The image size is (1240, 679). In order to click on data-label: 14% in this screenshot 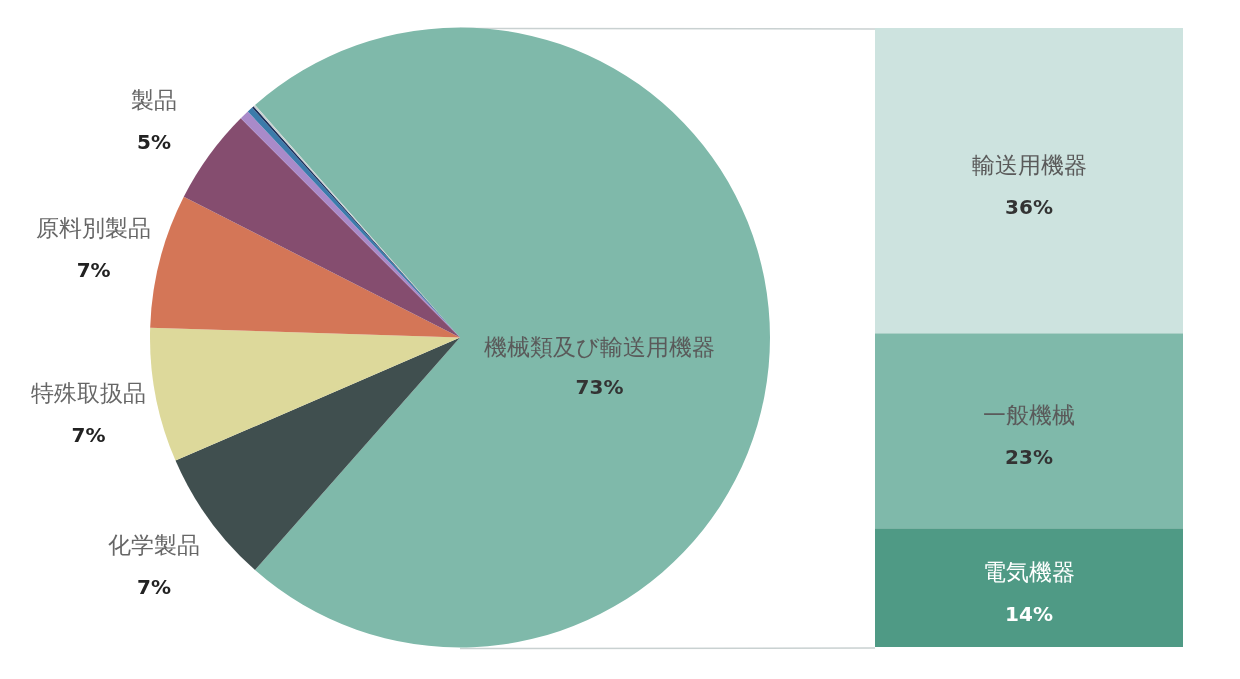, I will do `click(1029, 613)`.